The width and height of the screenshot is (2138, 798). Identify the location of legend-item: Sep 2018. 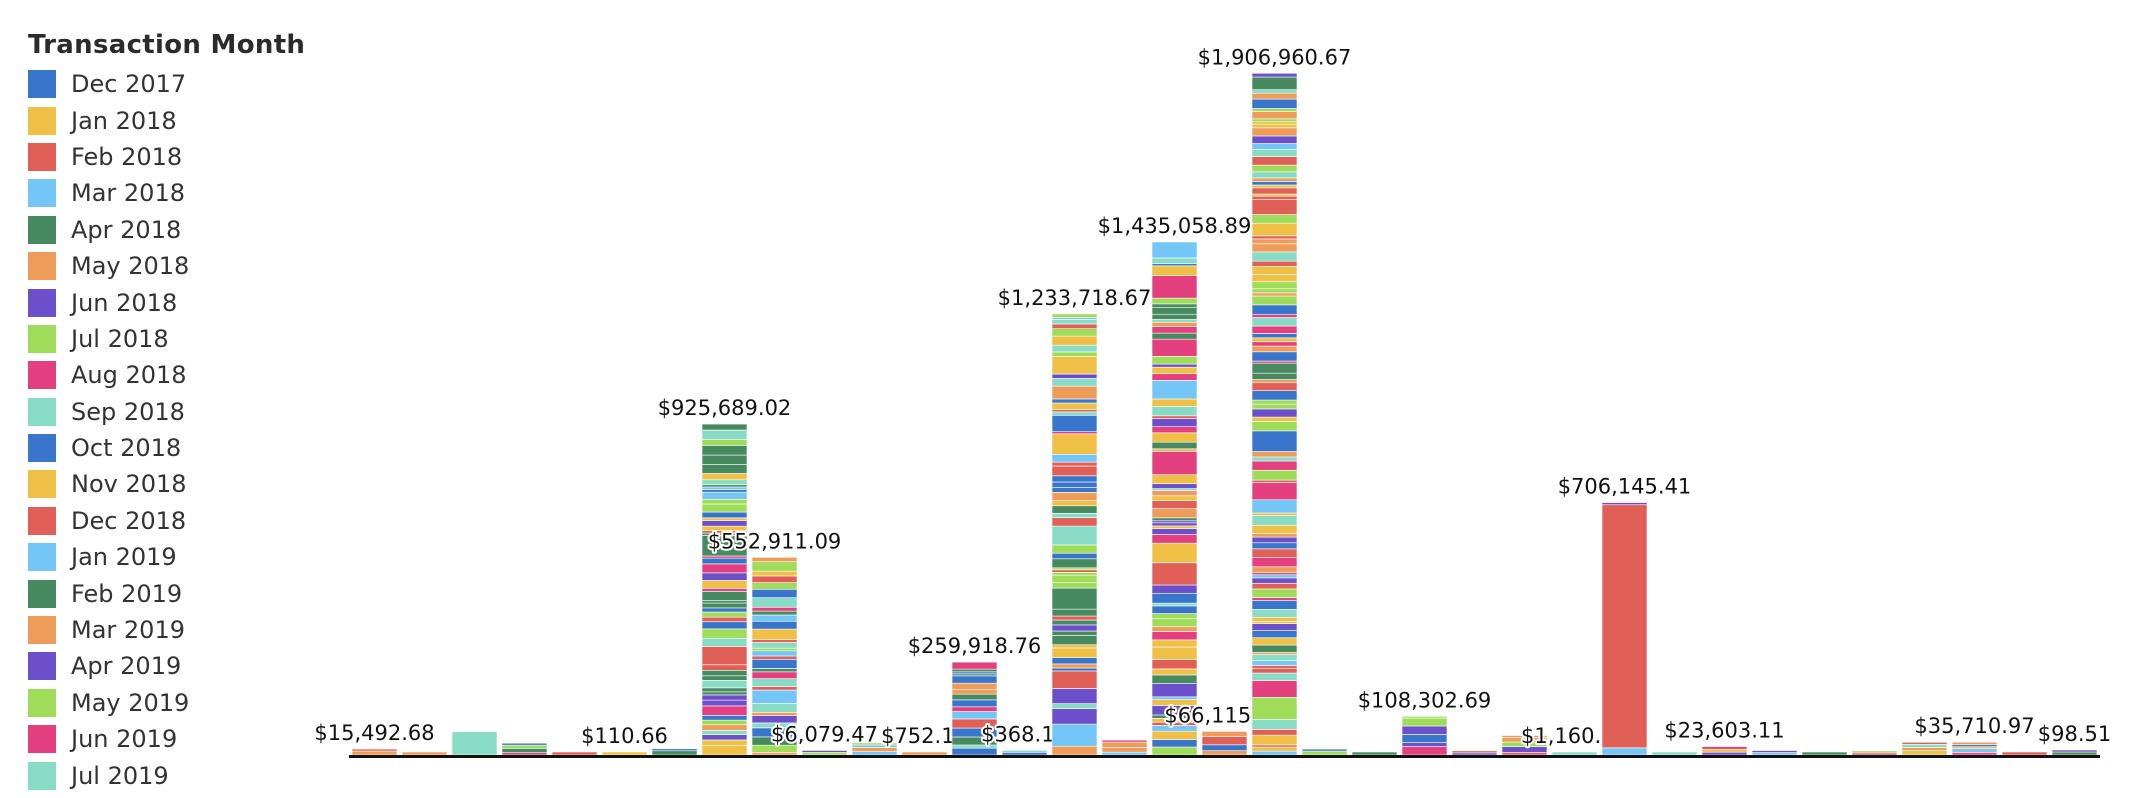
(166, 412).